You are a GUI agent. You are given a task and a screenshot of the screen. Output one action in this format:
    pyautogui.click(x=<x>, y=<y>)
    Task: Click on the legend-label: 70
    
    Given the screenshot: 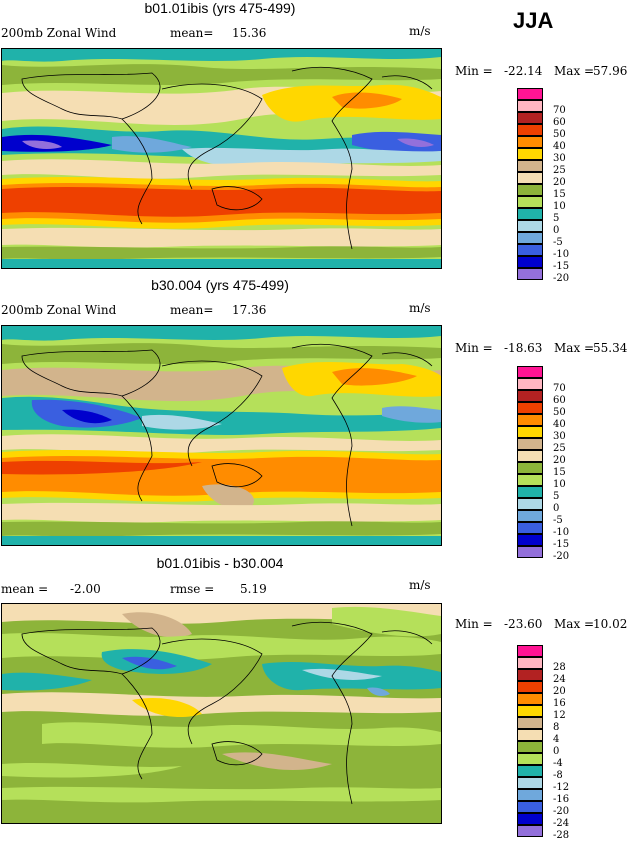 What is the action you would take?
    pyautogui.click(x=559, y=110)
    